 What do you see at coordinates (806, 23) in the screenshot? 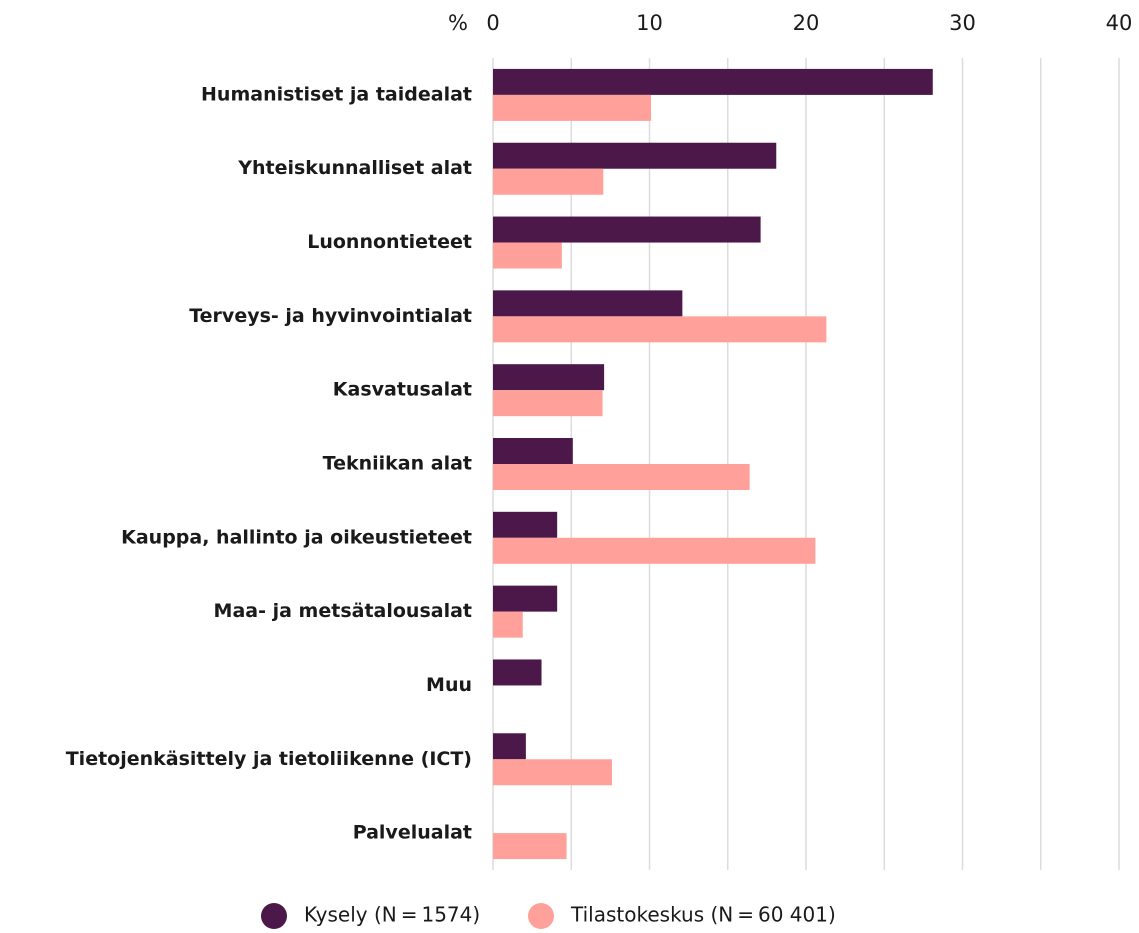
I see `x-tick-label: 20` at bounding box center [806, 23].